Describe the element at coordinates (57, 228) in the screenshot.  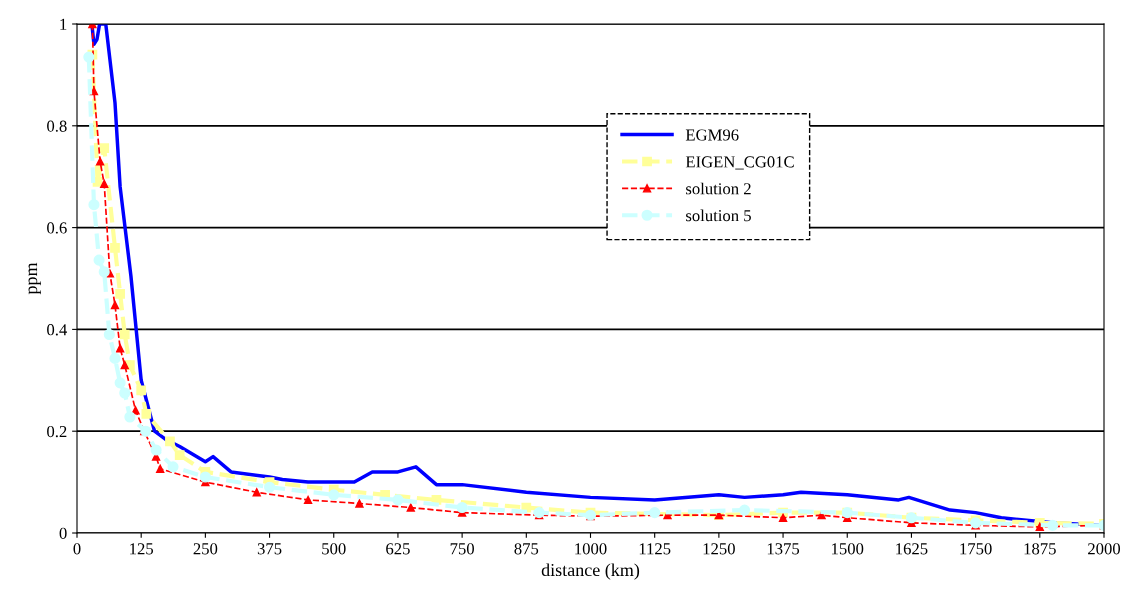
I see `y-tick-label: 0.6` at that location.